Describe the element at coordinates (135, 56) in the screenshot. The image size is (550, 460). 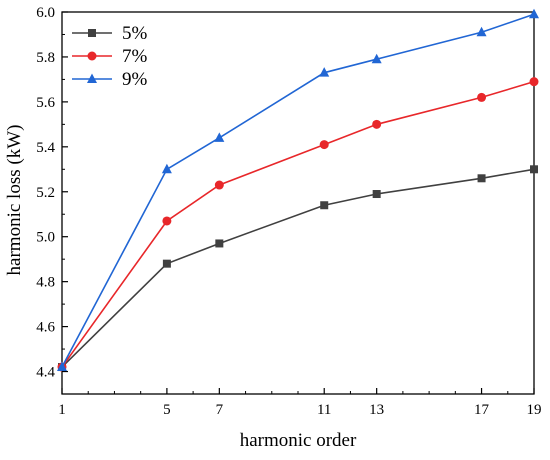
I see `legend-label: 7%` at that location.